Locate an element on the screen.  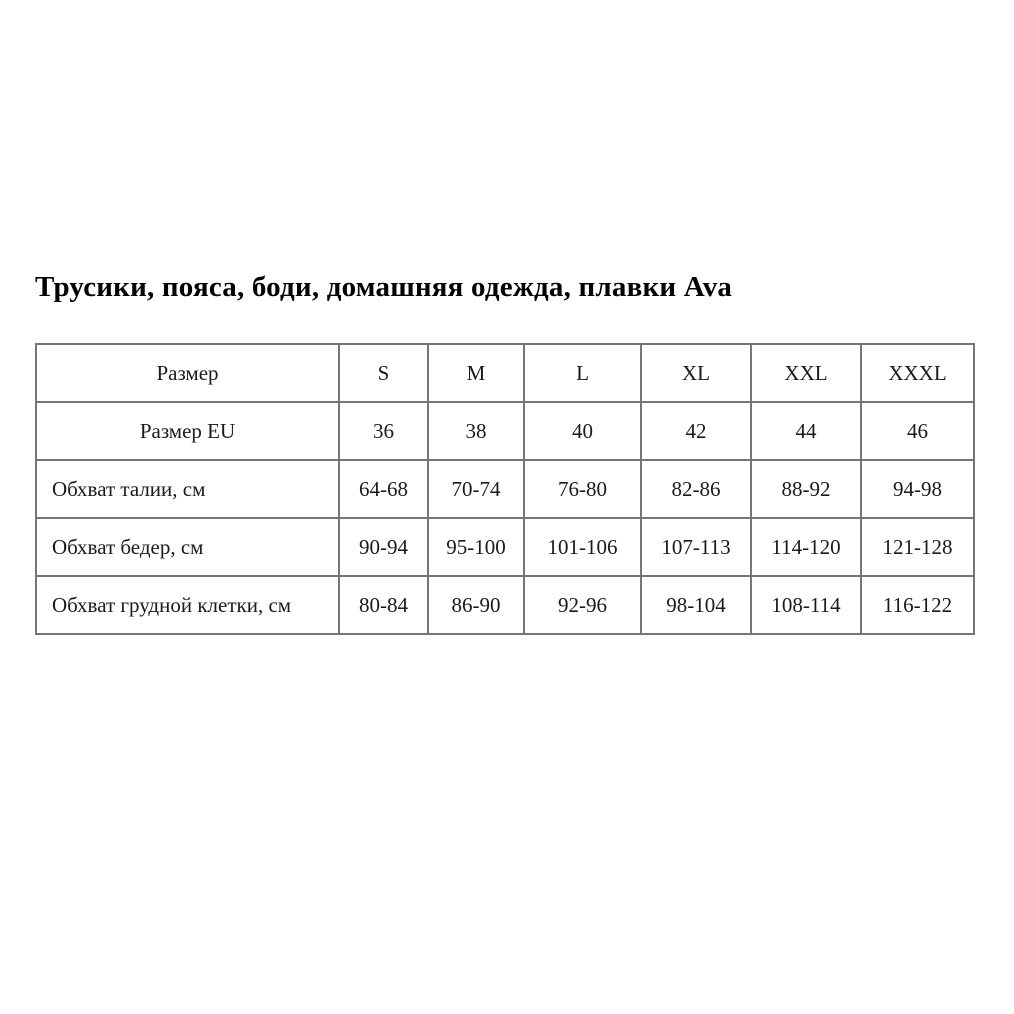
table-cell: 88-92 is located at coordinates (806, 489).